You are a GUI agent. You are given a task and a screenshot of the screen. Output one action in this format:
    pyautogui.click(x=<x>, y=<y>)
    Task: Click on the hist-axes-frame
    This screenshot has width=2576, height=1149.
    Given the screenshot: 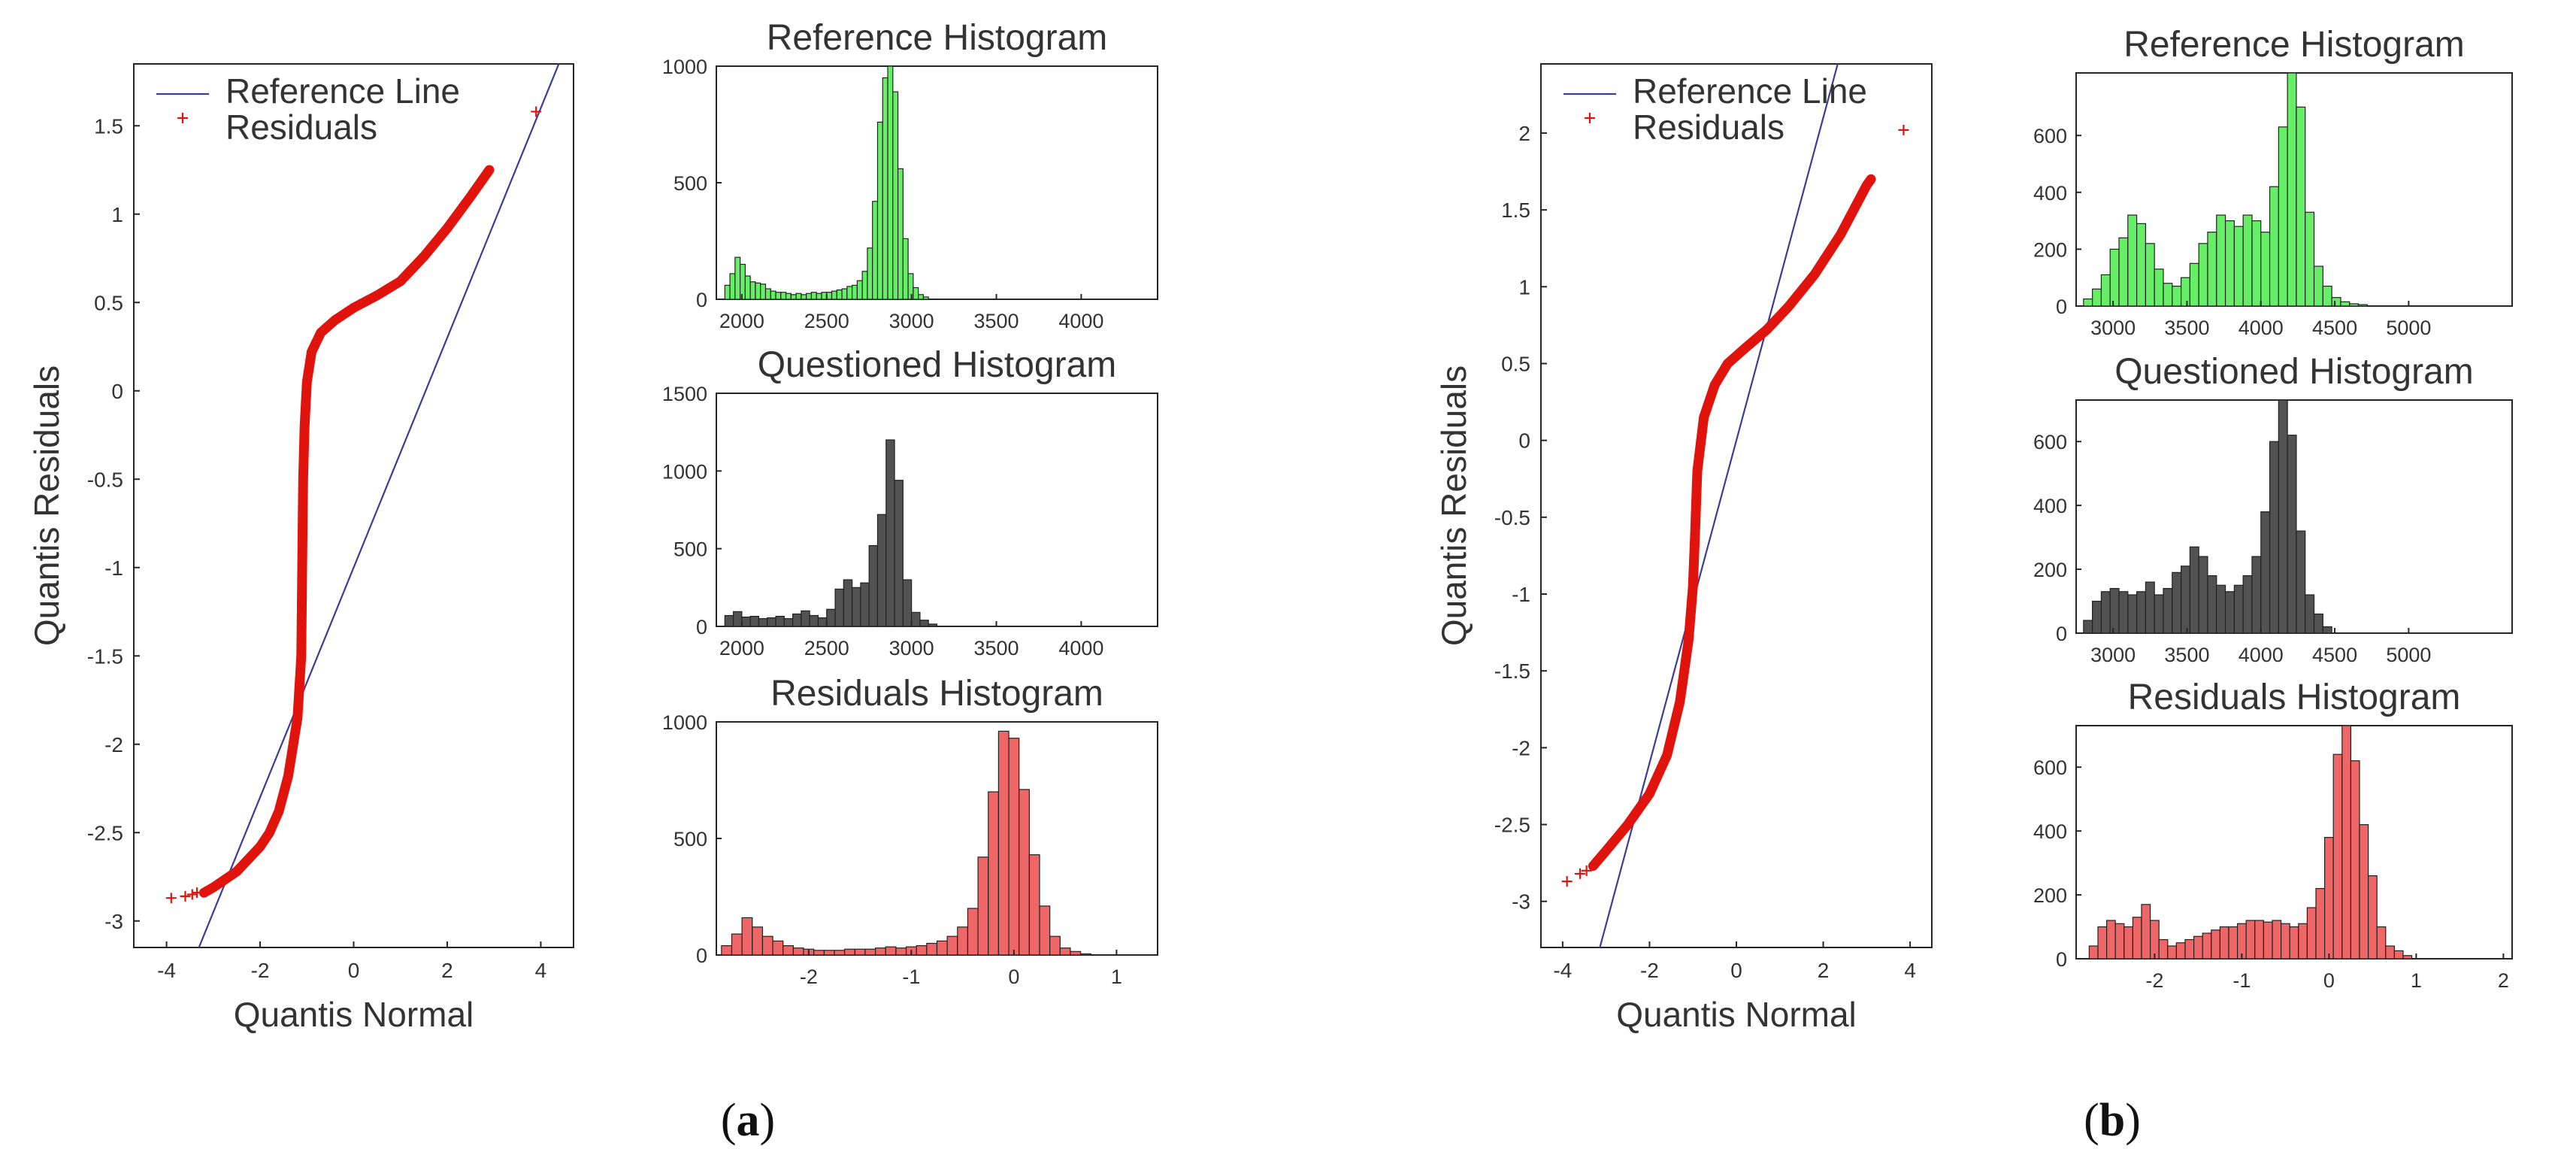 What is the action you would take?
    pyautogui.click(x=937, y=838)
    